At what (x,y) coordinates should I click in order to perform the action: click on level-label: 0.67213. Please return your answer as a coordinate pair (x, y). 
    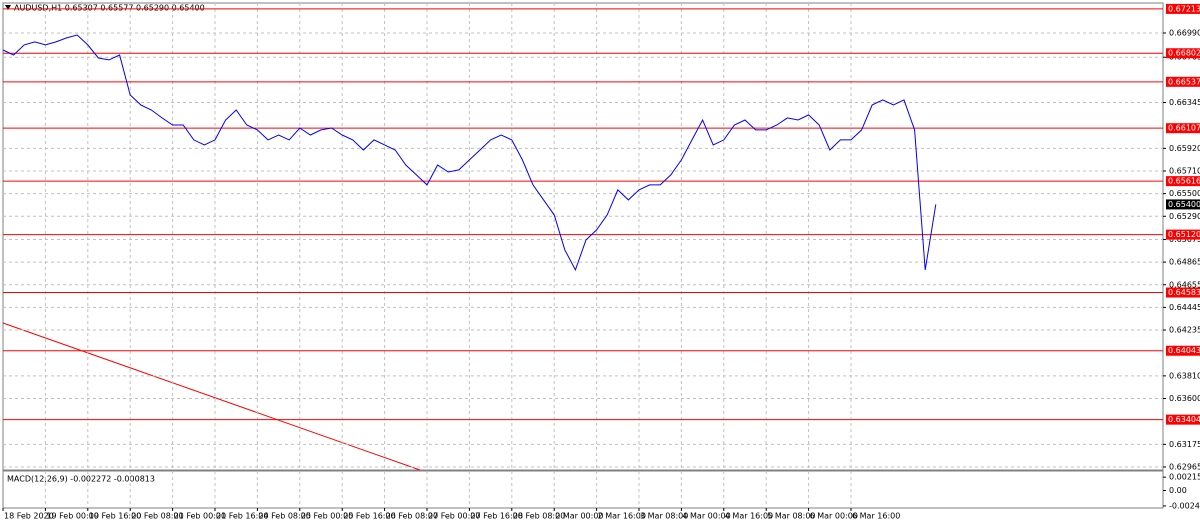
    Looking at the image, I should click on (1184, 8).